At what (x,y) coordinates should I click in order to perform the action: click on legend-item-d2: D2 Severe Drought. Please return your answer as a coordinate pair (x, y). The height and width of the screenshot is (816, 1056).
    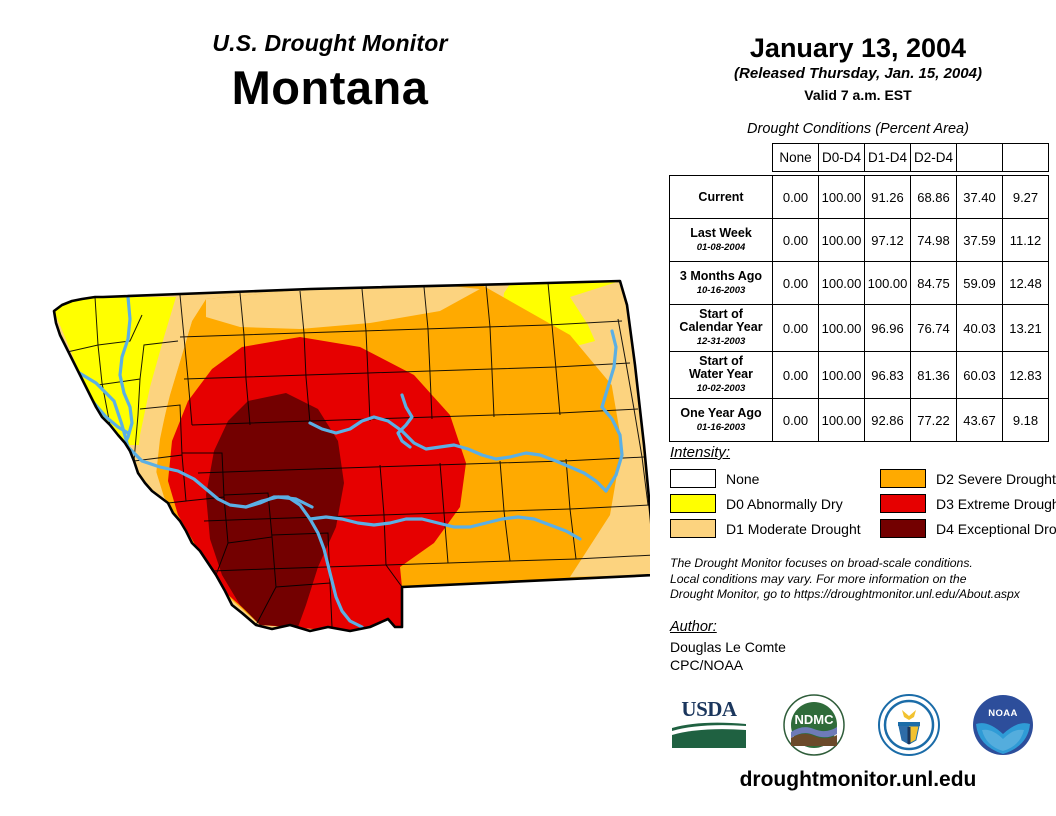
    Looking at the image, I should click on (968, 478).